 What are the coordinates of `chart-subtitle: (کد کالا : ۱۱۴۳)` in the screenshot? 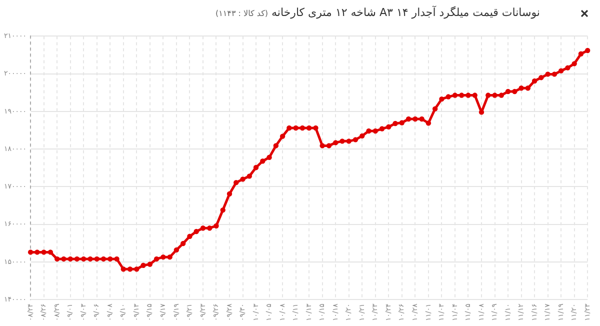 It's located at (241, 13).